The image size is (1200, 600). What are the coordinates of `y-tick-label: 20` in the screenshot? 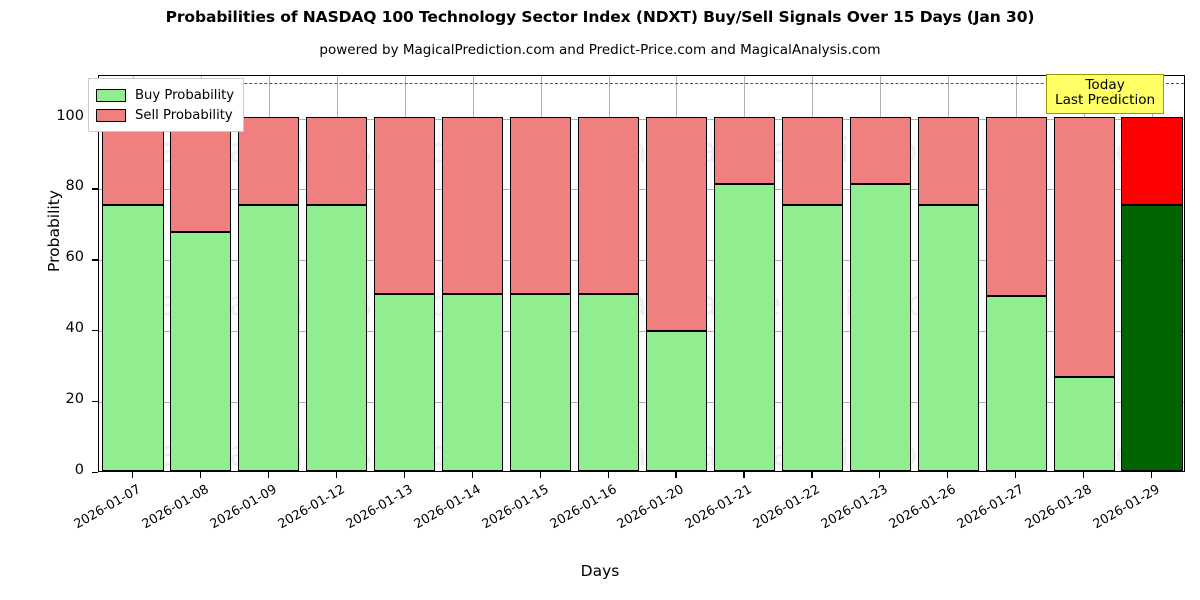 It's located at (74, 399).